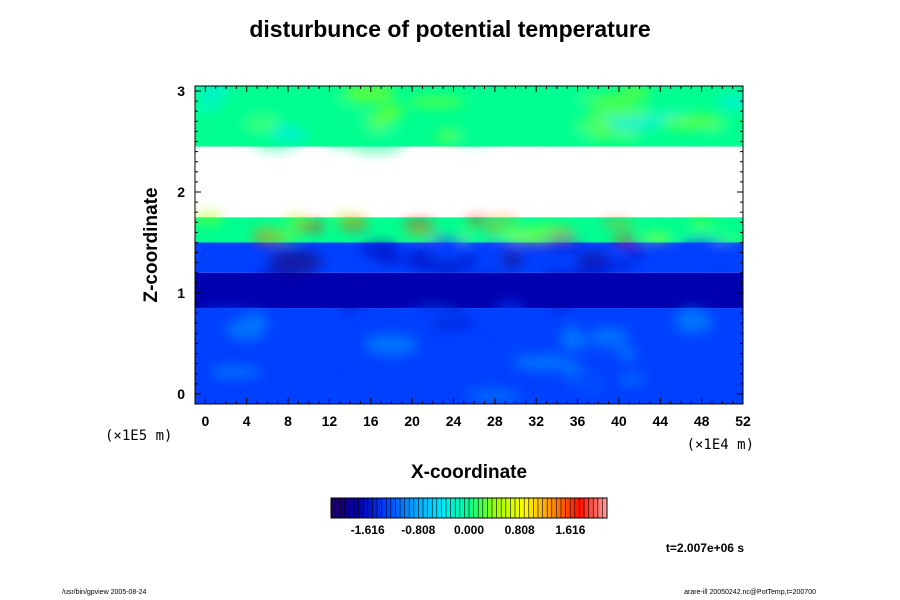  Describe the element at coordinates (288, 421) in the screenshot. I see `x-tick-label: 8` at that location.